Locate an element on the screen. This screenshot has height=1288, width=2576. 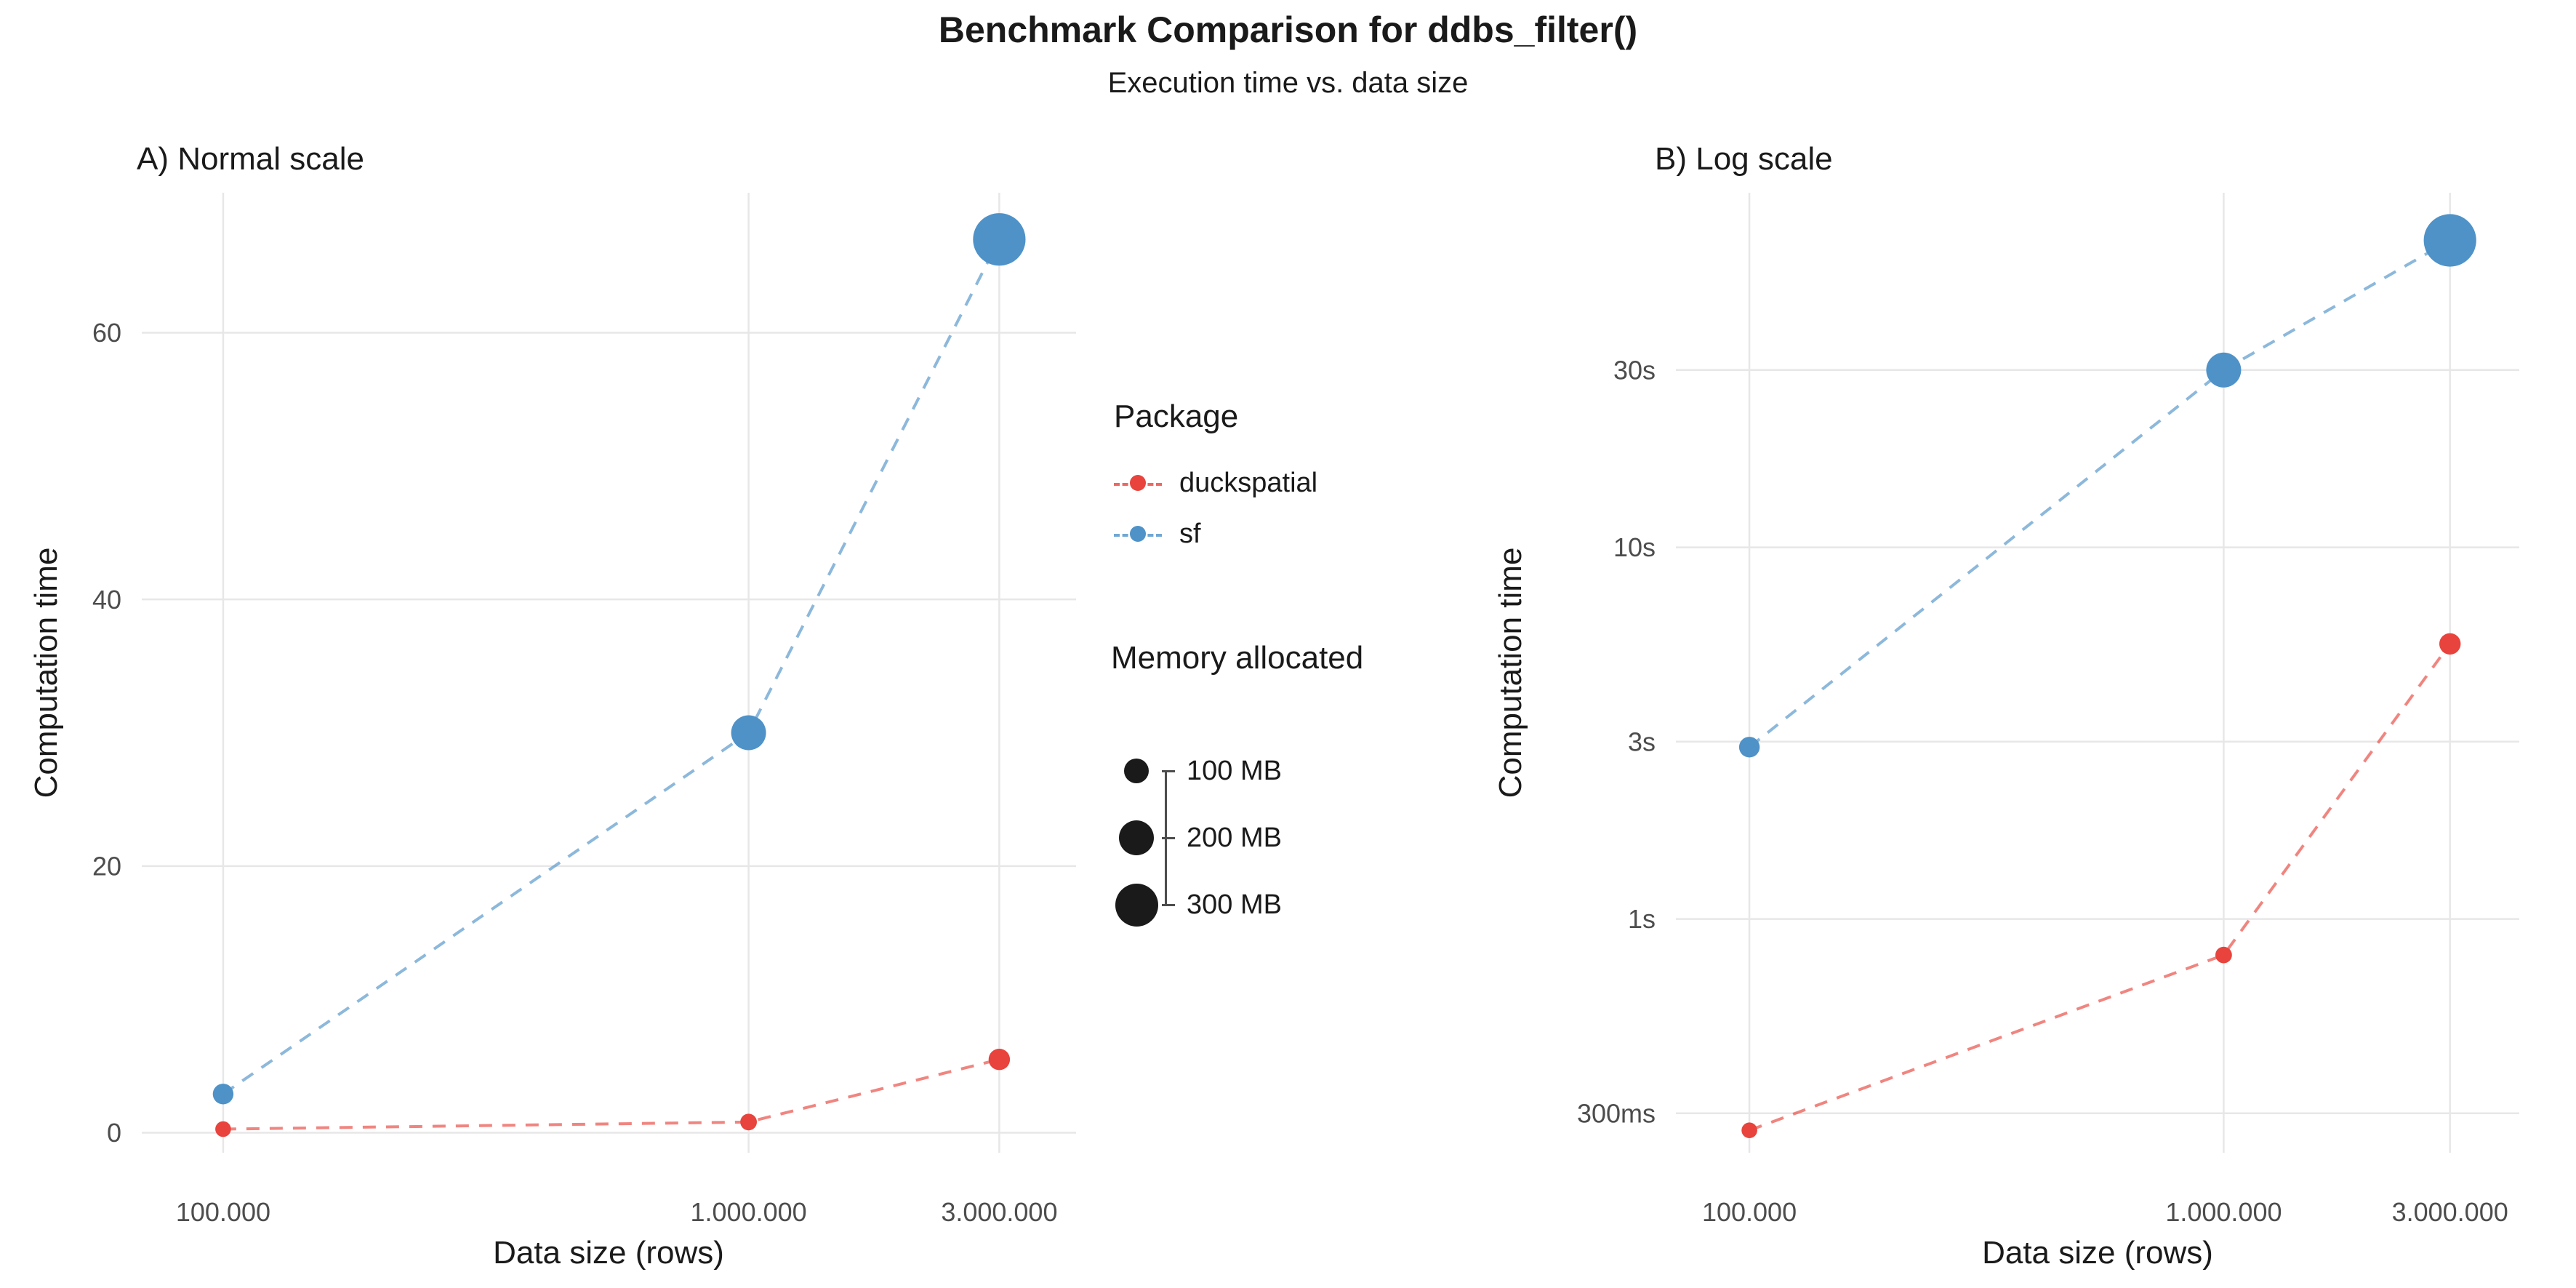
panel-1-series-duckspatial is located at coordinates (2101, 885).